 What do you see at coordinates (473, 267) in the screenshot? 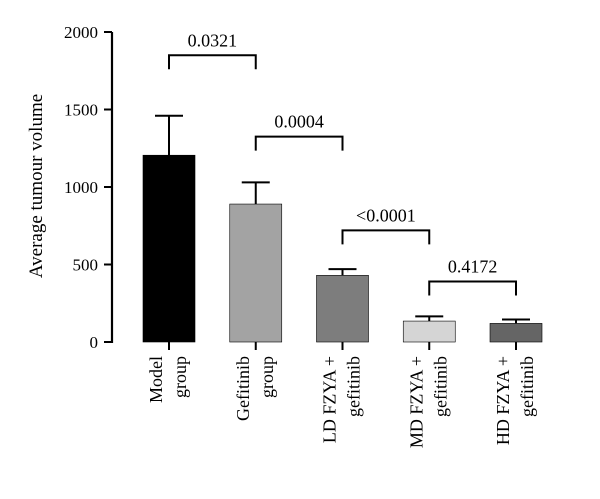
I see `p-value-label: 0.4172` at bounding box center [473, 267].